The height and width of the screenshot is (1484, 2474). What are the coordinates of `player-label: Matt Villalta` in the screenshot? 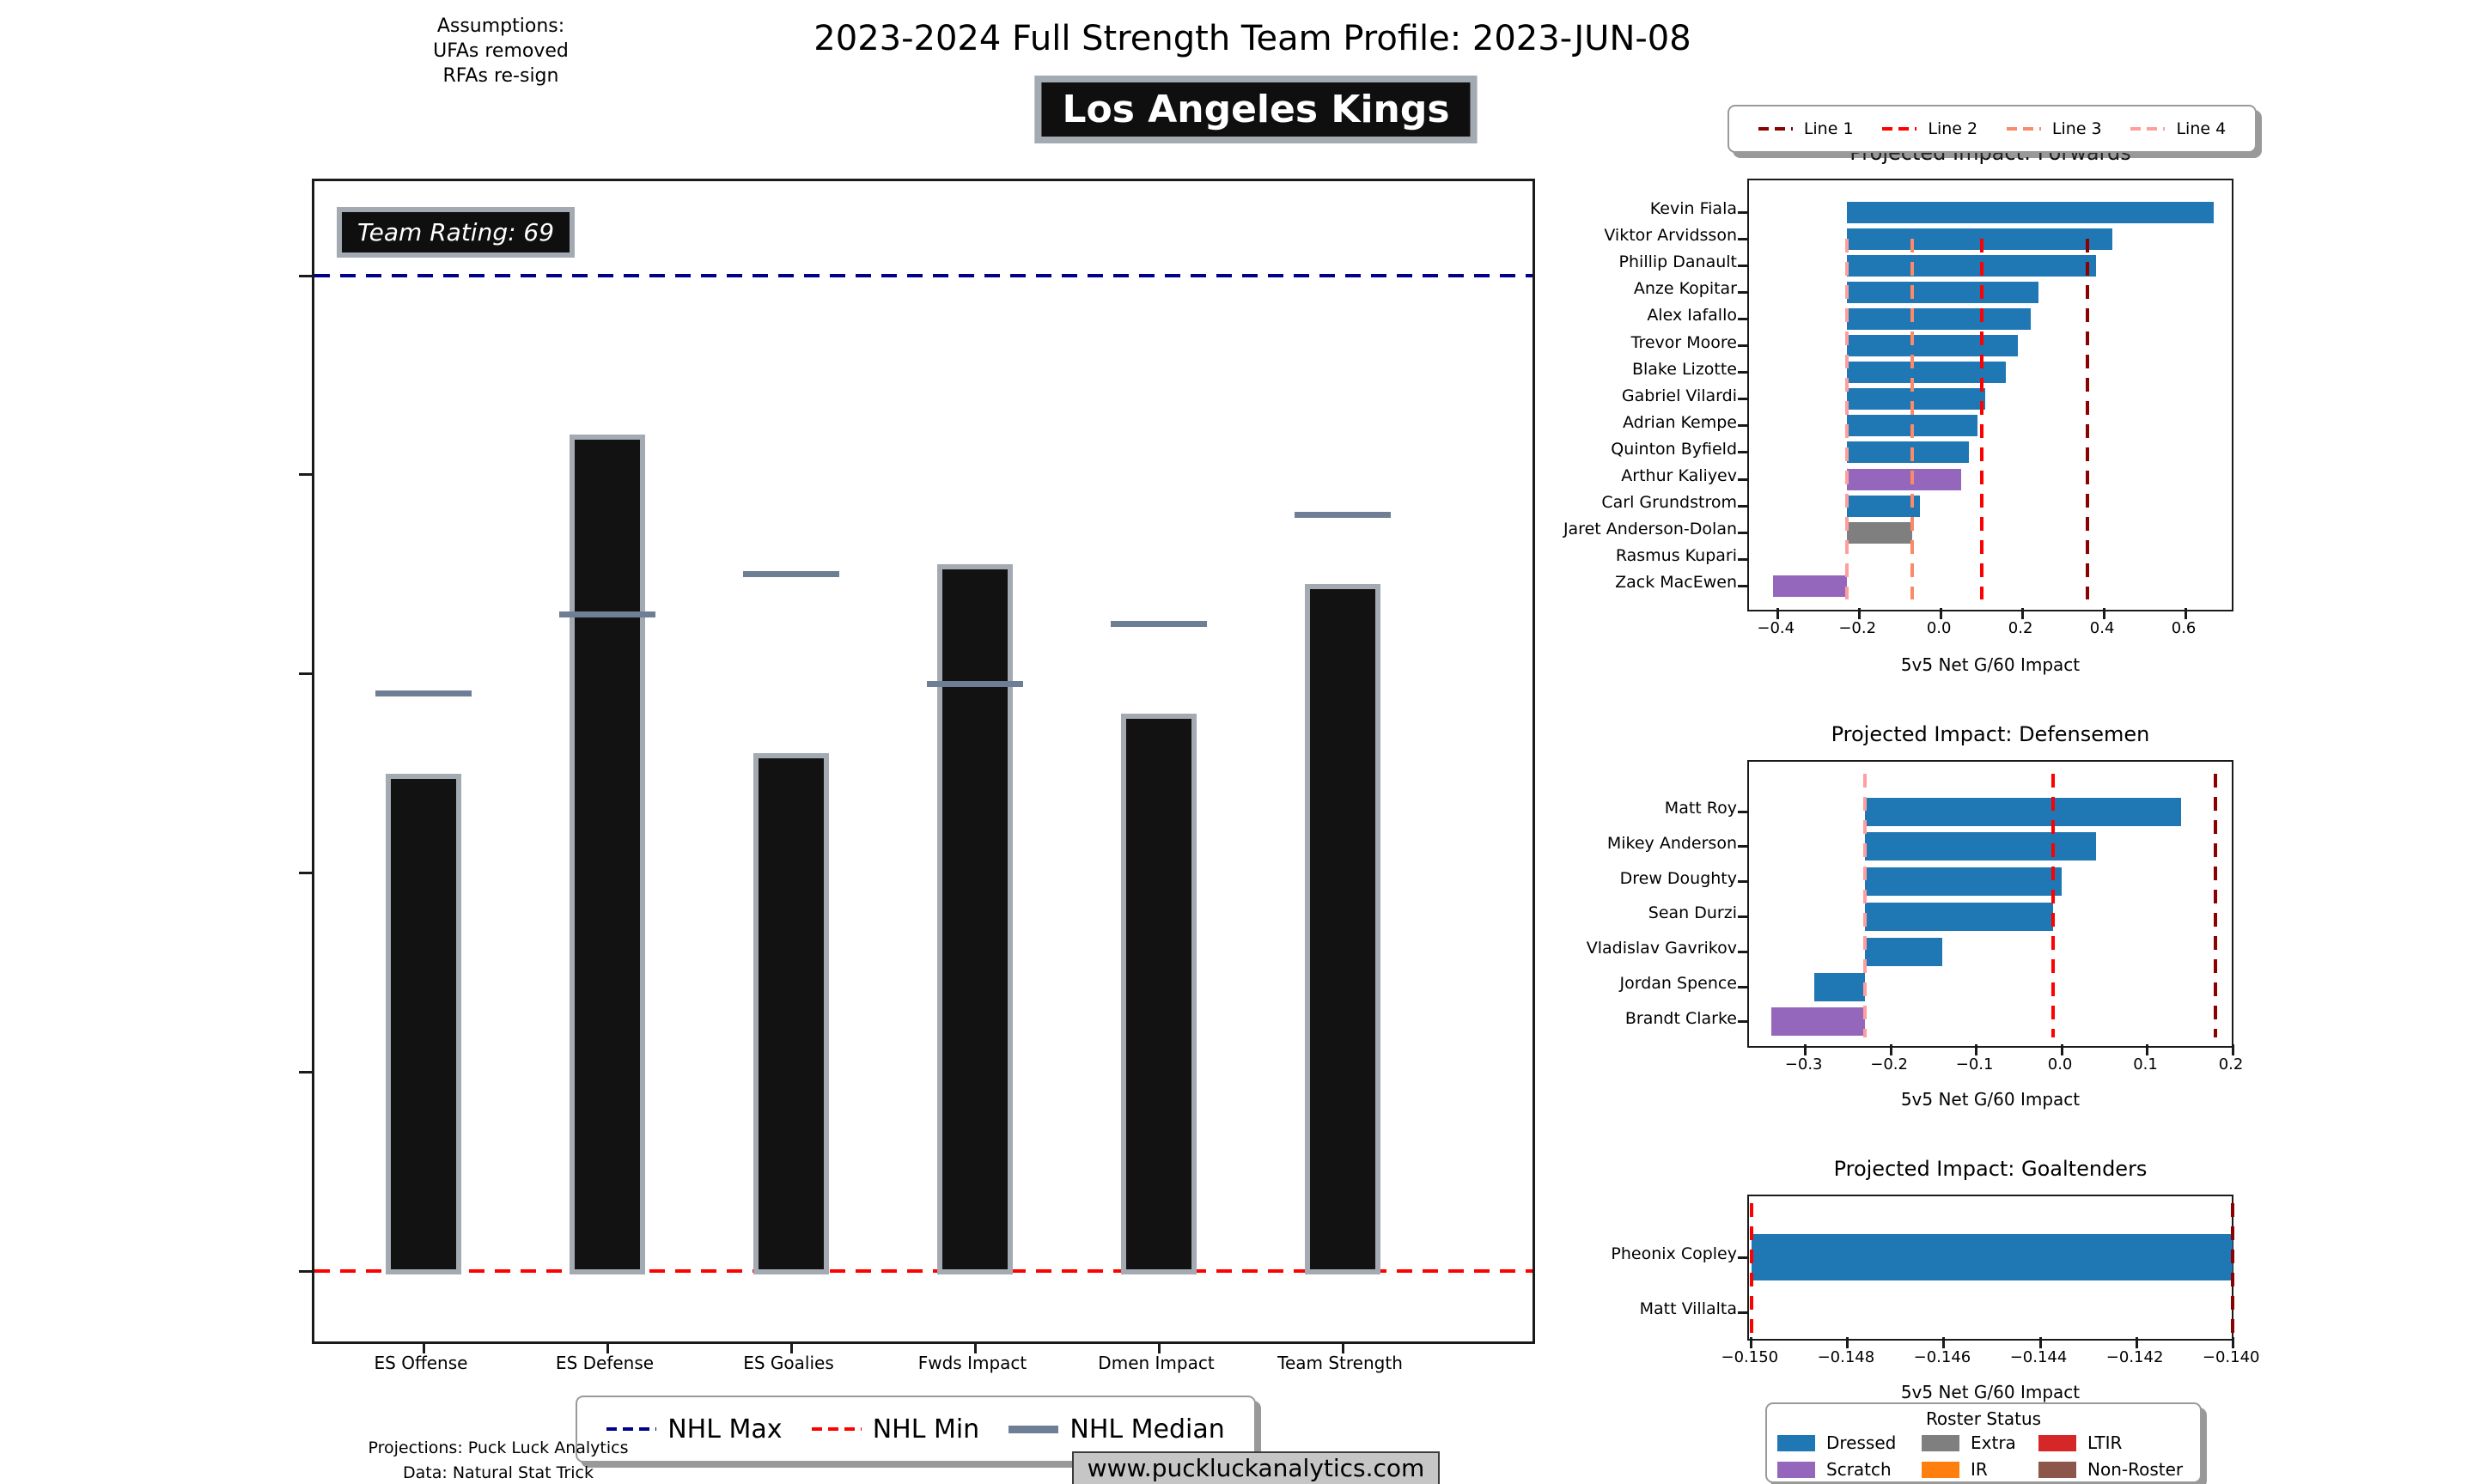 It's located at (1688, 1309).